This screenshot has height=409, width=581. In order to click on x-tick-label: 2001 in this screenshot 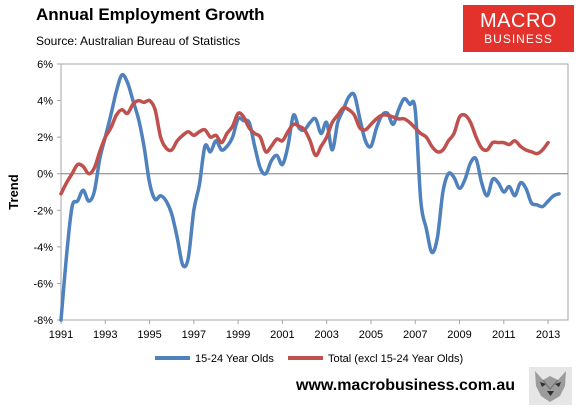, I will do `click(282, 335)`.